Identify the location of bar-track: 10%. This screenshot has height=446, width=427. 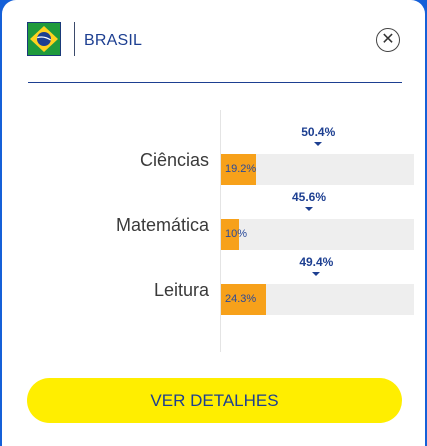
(317, 234).